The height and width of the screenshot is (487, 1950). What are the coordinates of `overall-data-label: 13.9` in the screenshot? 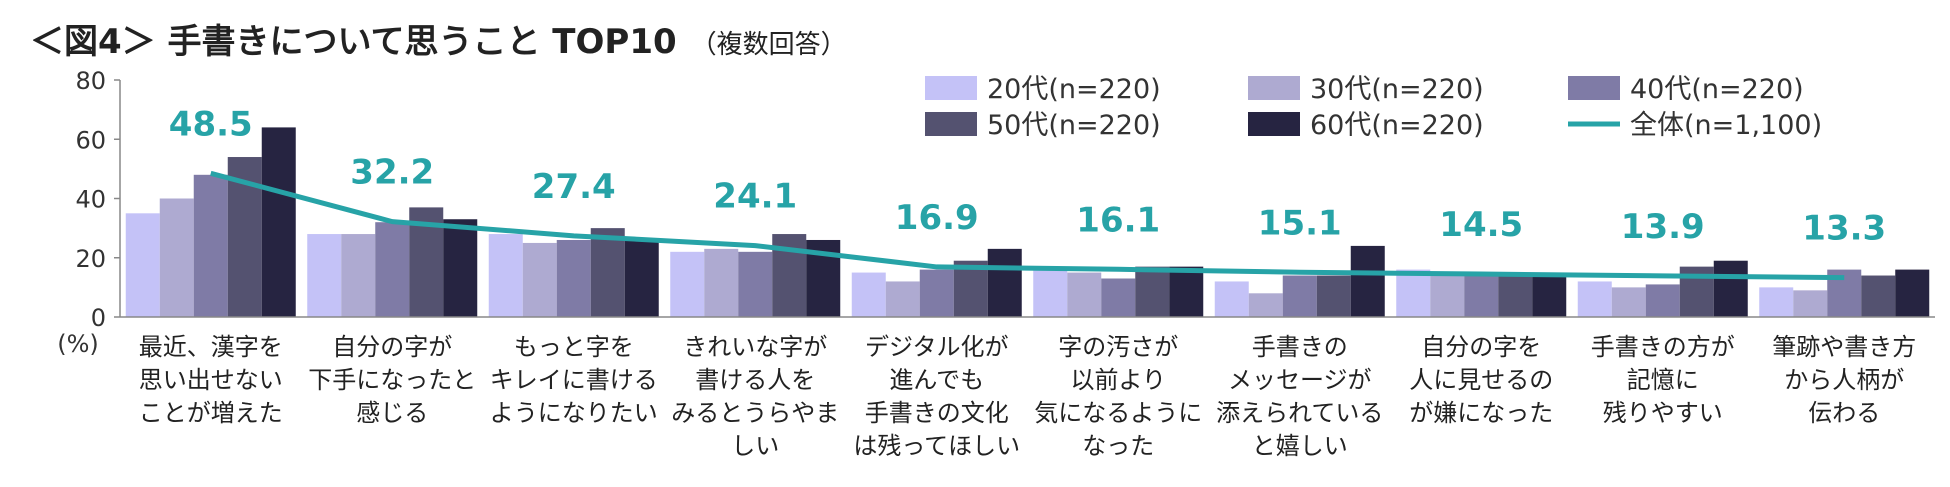 It's located at (1663, 227).